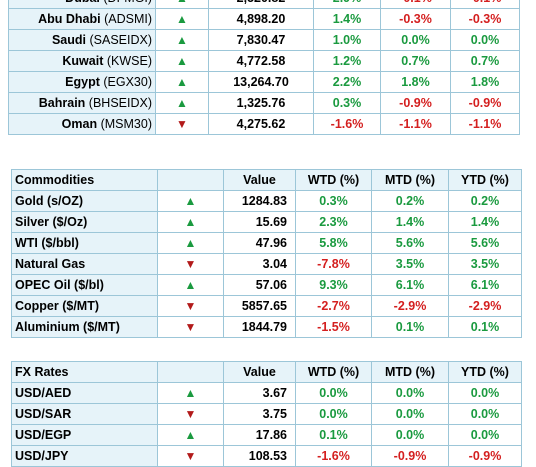 The image size is (536, 467). Describe the element at coordinates (410, 180) in the screenshot. I see `mtd-header: MTD (%)` at that location.